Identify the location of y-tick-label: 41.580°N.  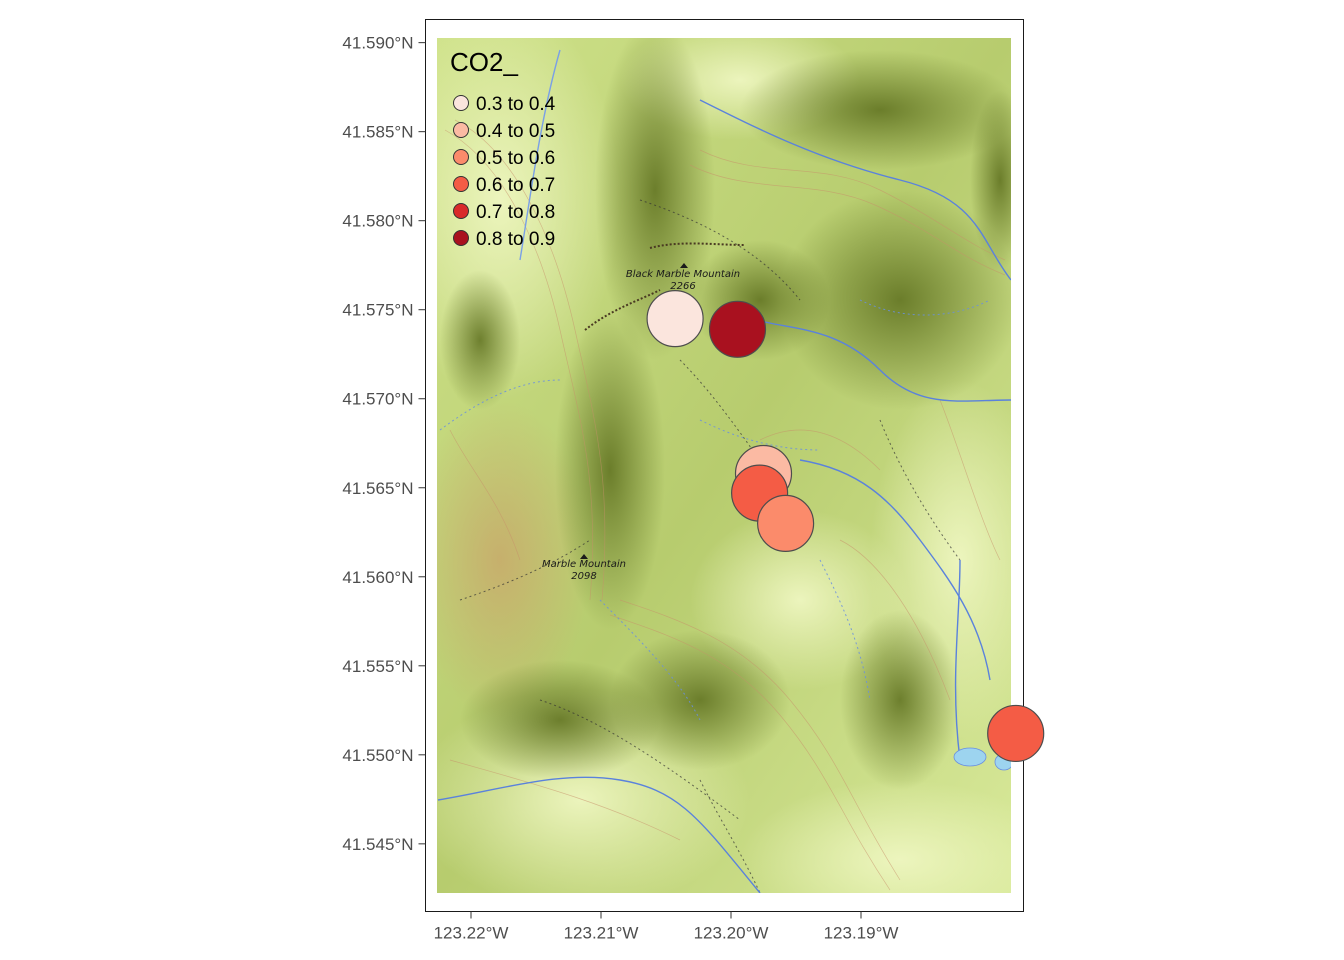
(377, 221).